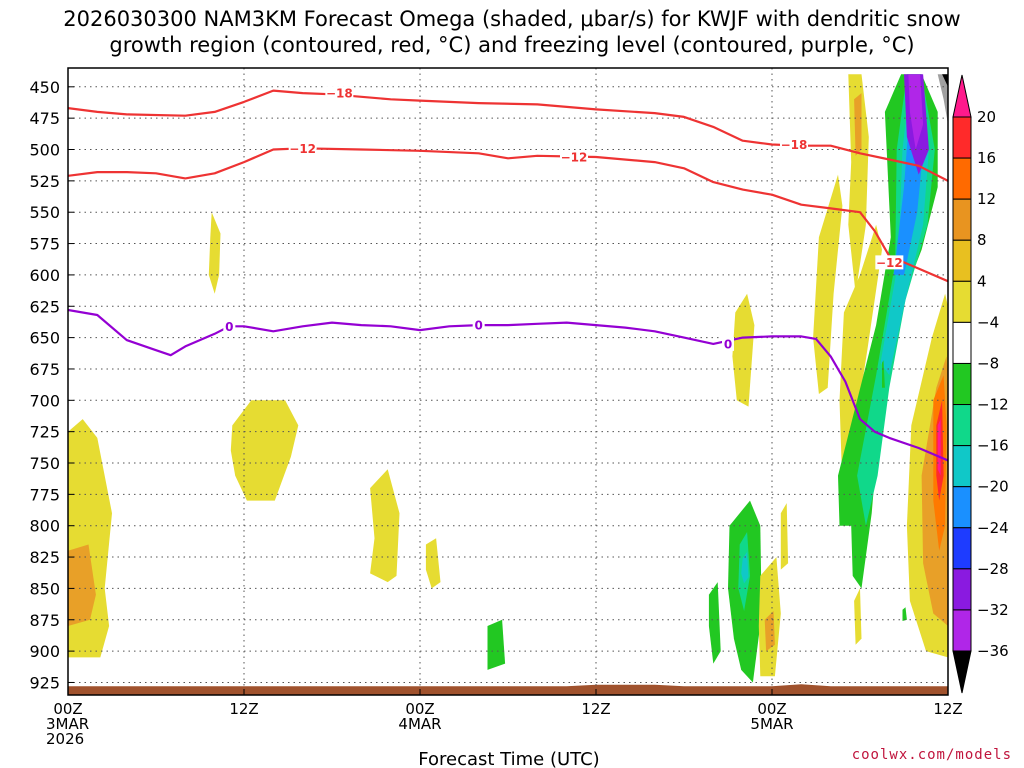  Describe the element at coordinates (44, 369) in the screenshot. I see `y-tick-label-675: 675` at that location.